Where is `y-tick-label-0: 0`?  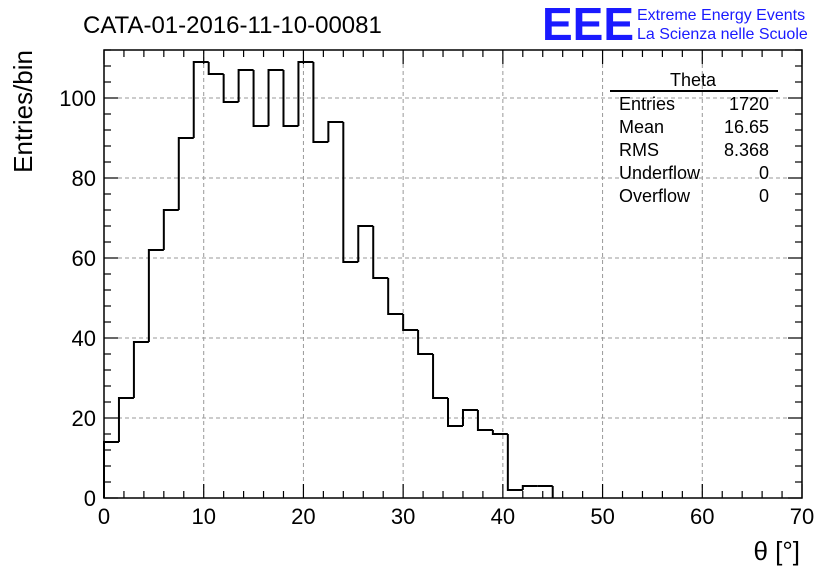 y-tick-label-0: 0 is located at coordinates (90, 498).